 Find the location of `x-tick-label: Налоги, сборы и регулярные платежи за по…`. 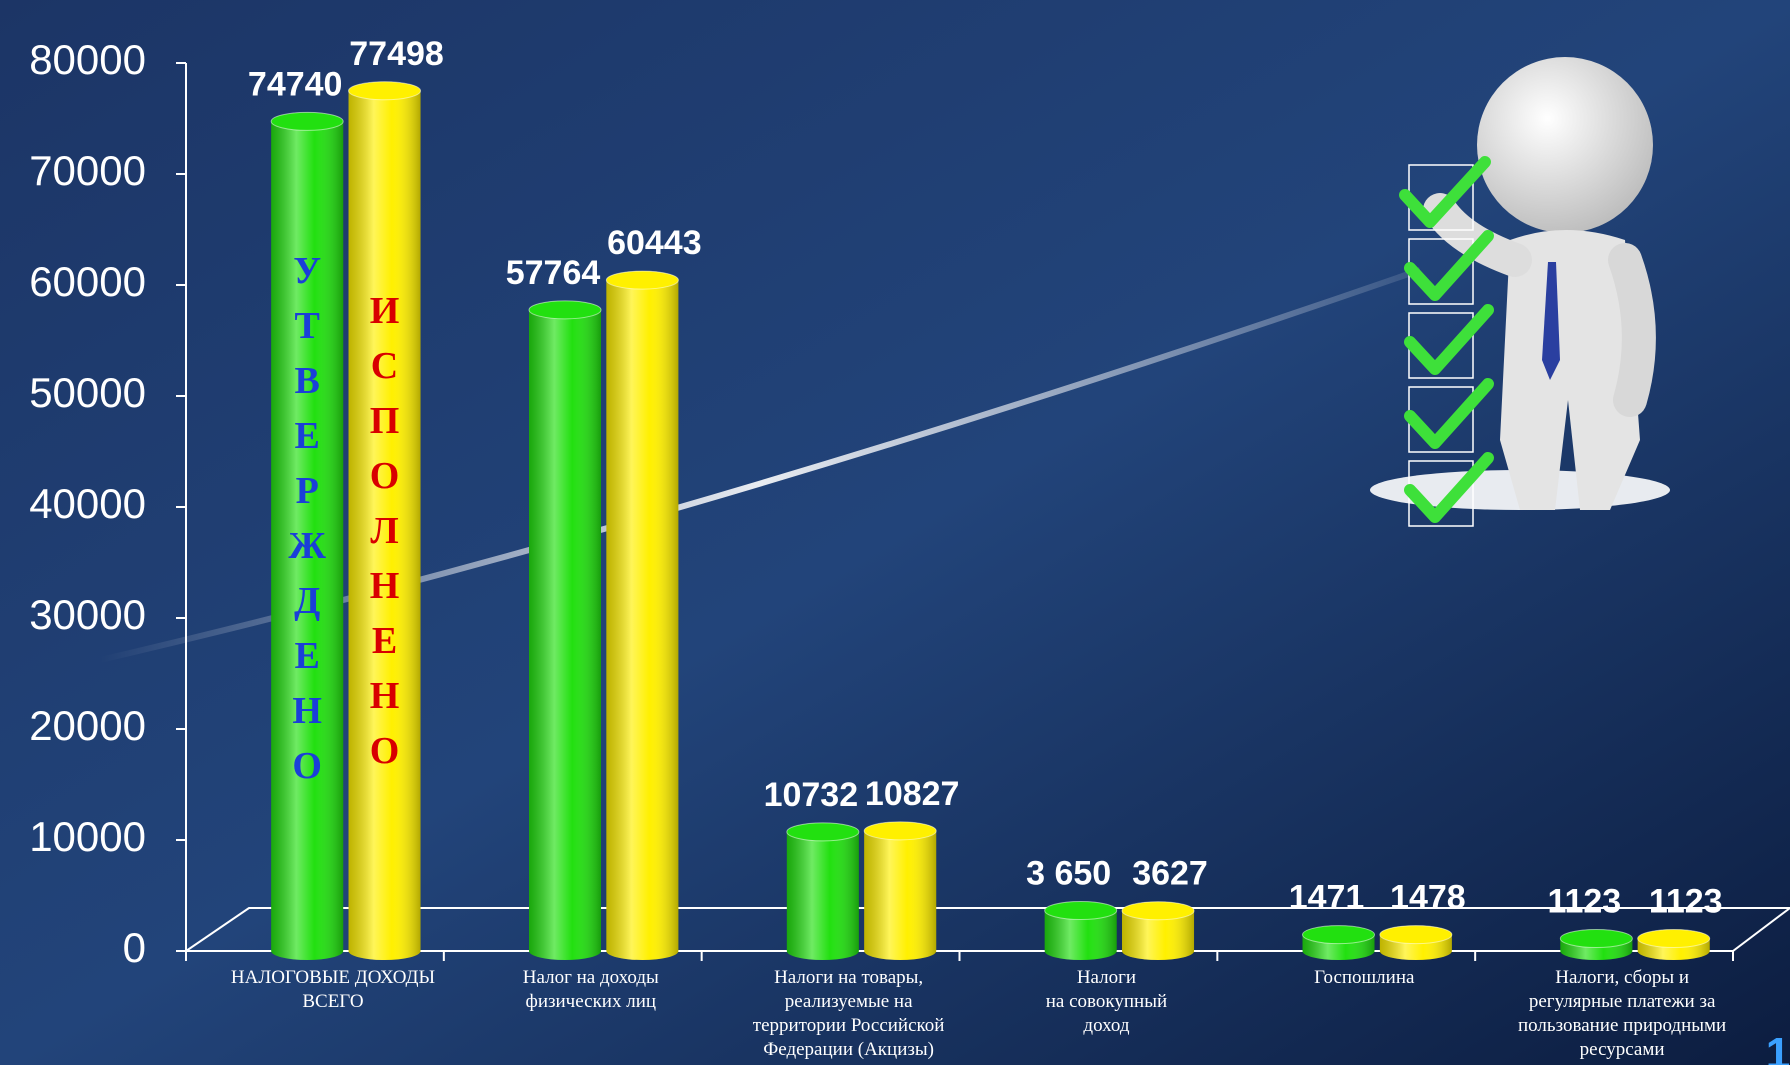

x-tick-label: Налоги, сборы и регулярные платежи за по… is located at coordinates (1622, 1013).